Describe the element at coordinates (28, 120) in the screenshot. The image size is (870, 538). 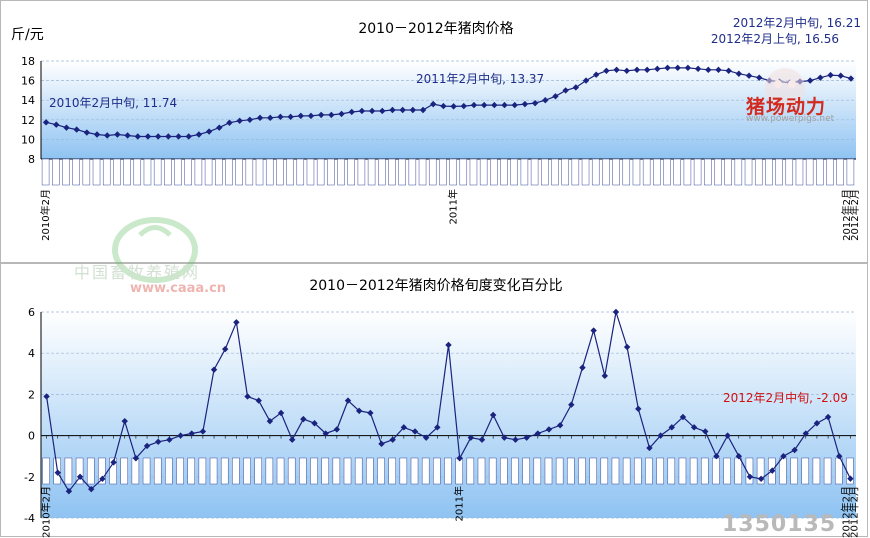
I see `y-tick-label: 12` at that location.